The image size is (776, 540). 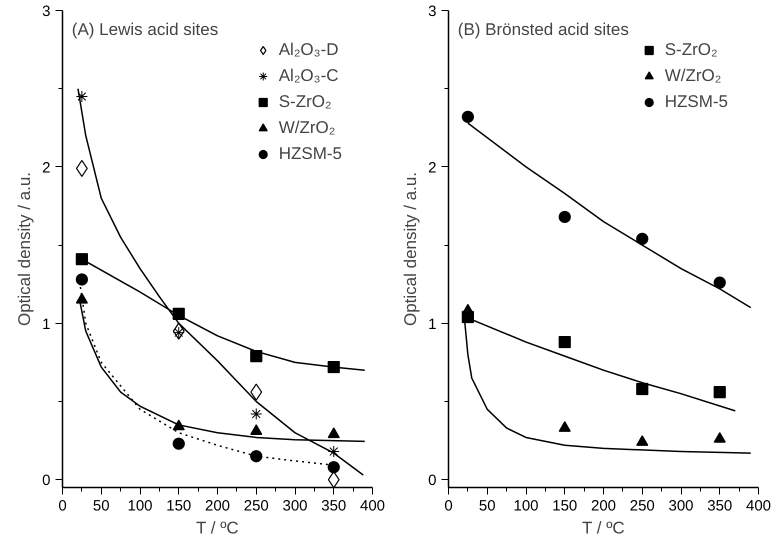 What do you see at coordinates (308, 76) in the screenshot?
I see `legend-label: Al₂O₃-C` at bounding box center [308, 76].